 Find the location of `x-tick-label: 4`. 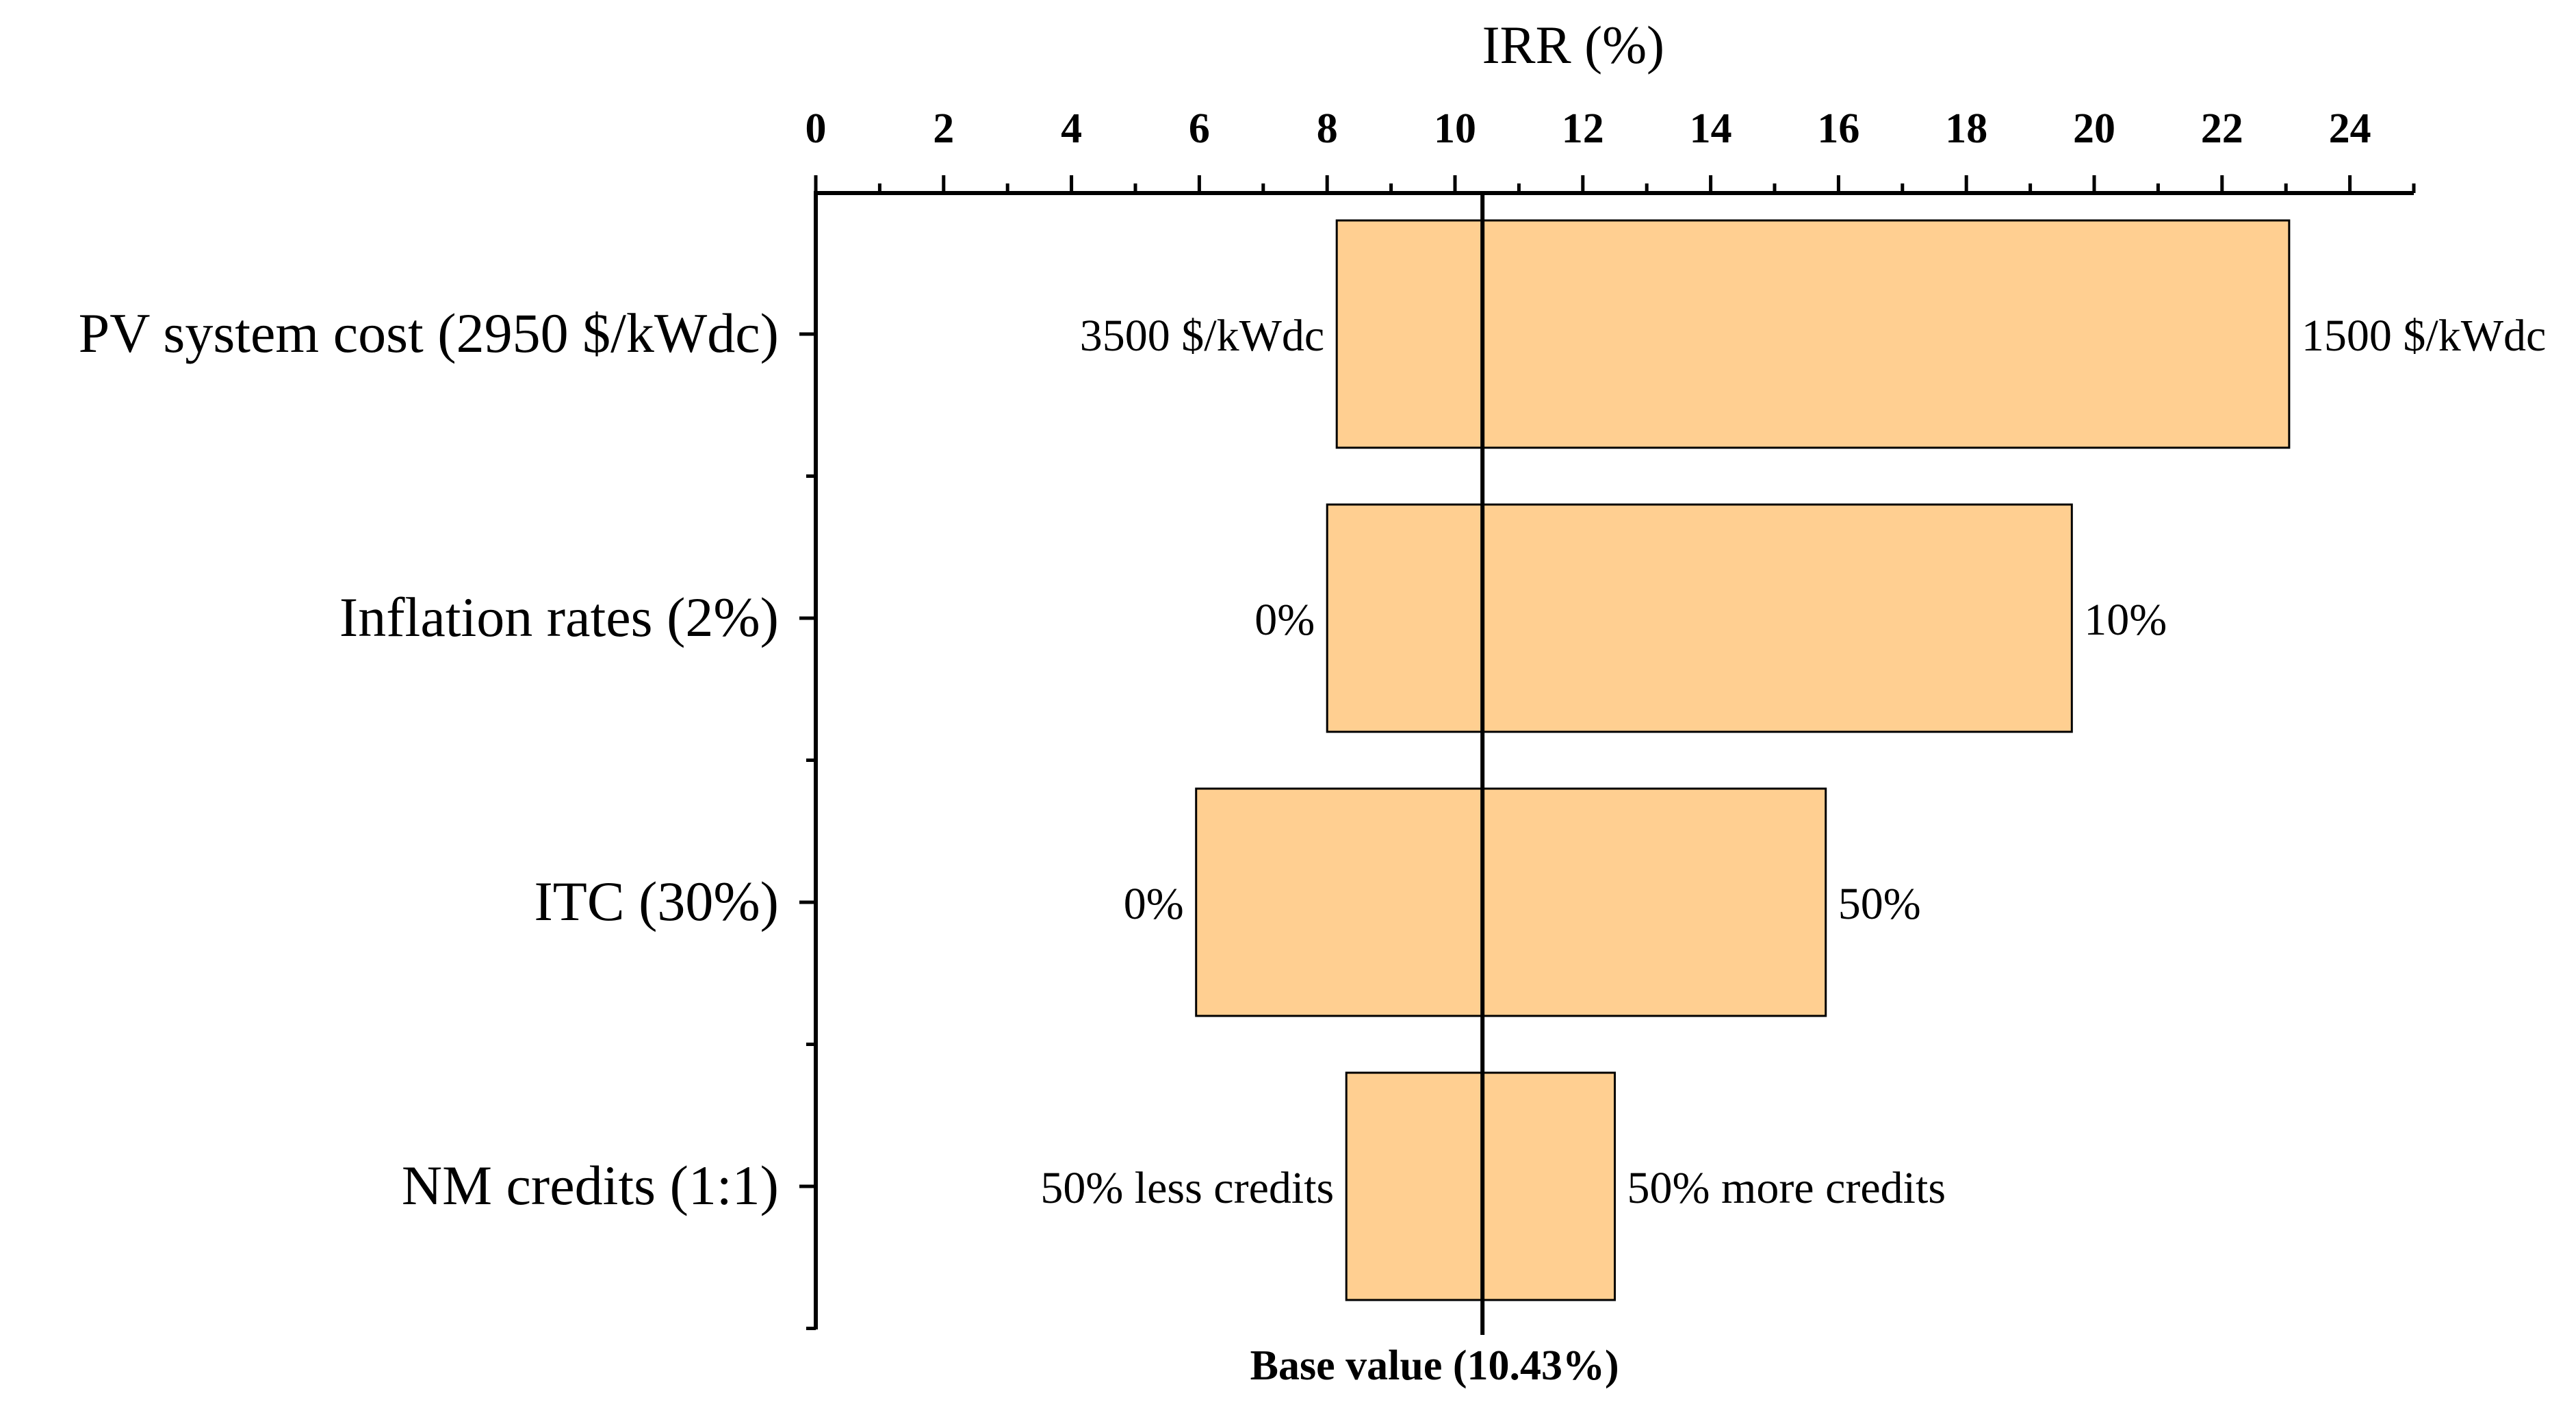

x-tick-label: 4 is located at coordinates (1071, 128).